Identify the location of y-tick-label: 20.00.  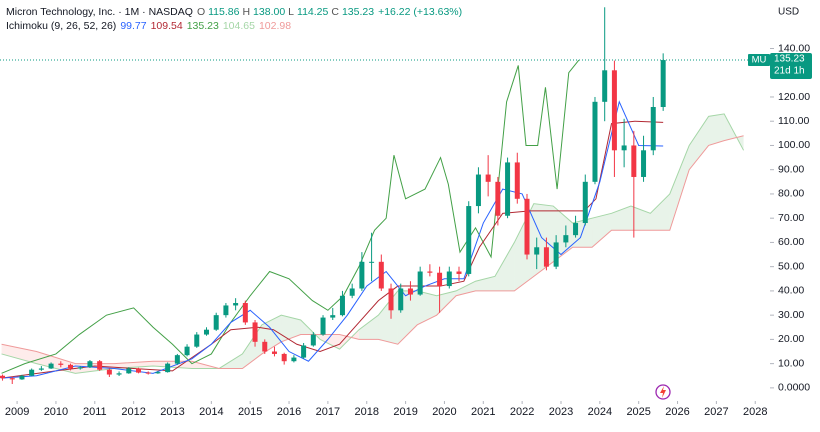
(791, 339).